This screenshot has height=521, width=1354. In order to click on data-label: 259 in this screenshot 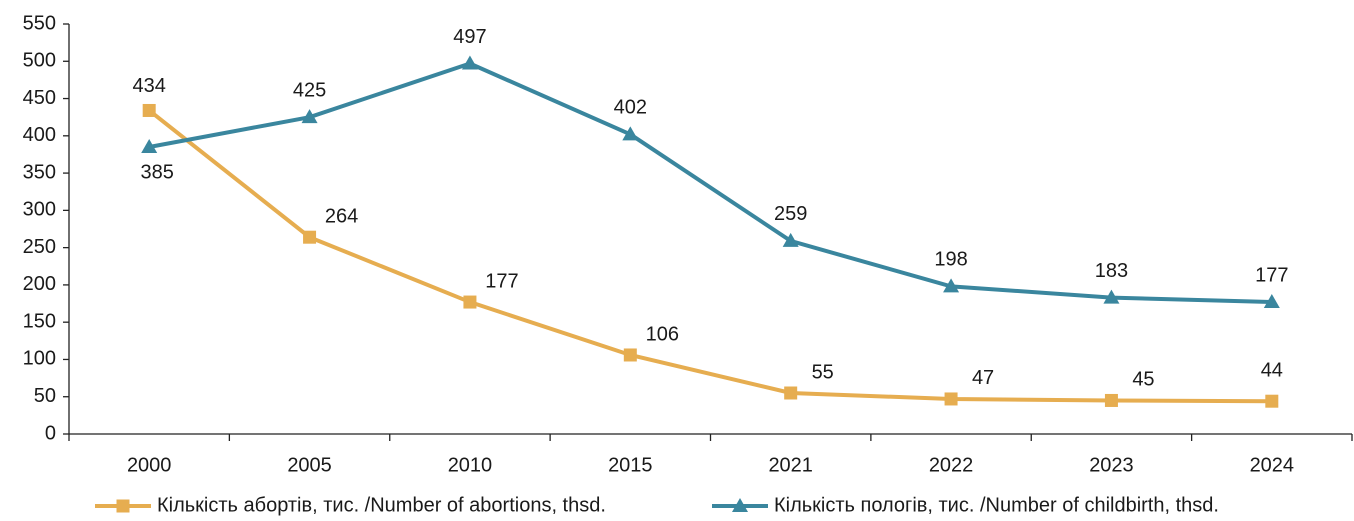, I will do `click(790, 214)`.